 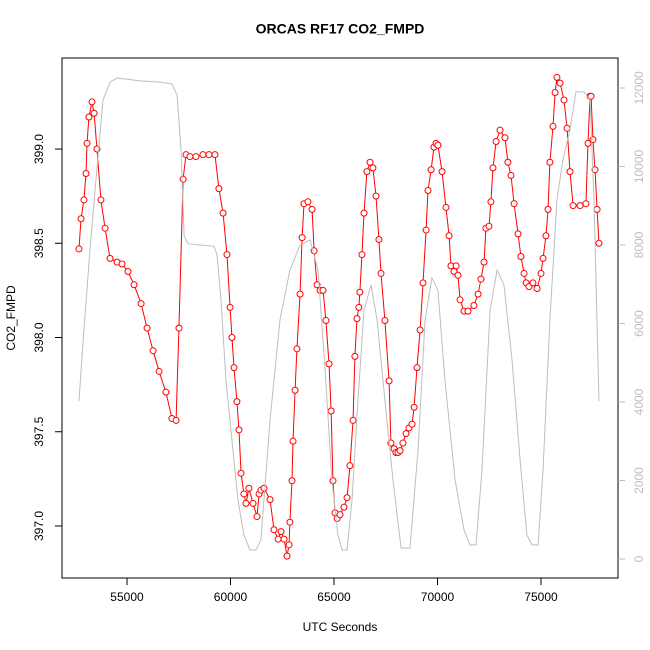 I want to click on y2-tick-label: 2000, so click(x=639, y=480).